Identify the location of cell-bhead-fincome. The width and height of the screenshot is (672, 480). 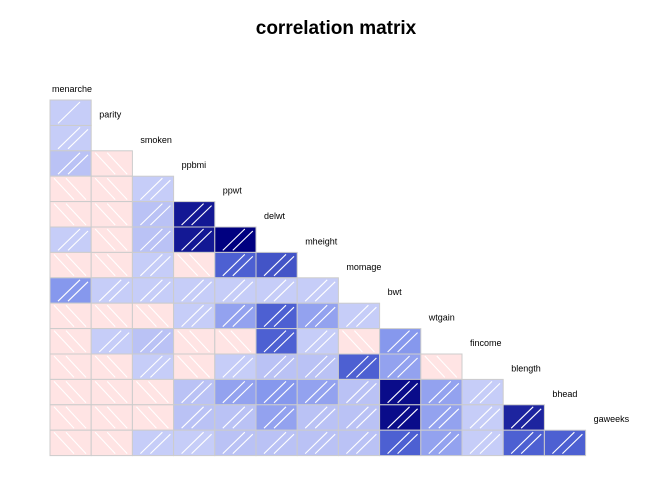
(482, 417).